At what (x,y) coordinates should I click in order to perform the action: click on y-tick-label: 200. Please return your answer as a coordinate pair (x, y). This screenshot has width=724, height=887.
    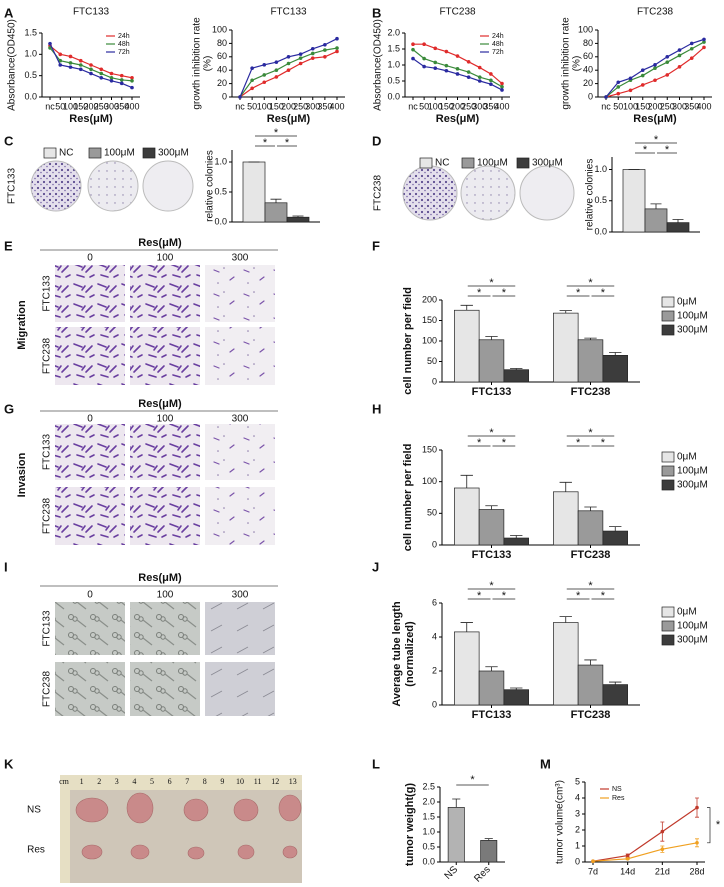
    Looking at the image, I should click on (429, 299).